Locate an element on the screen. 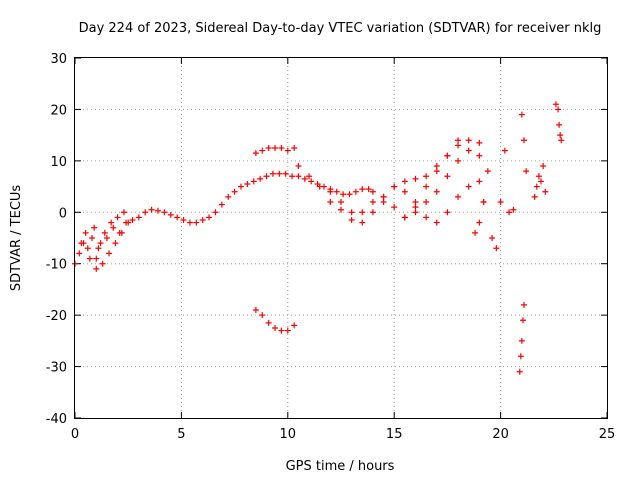 This screenshot has width=640, height=480. series-early-noise is located at coordinates (105, 240).